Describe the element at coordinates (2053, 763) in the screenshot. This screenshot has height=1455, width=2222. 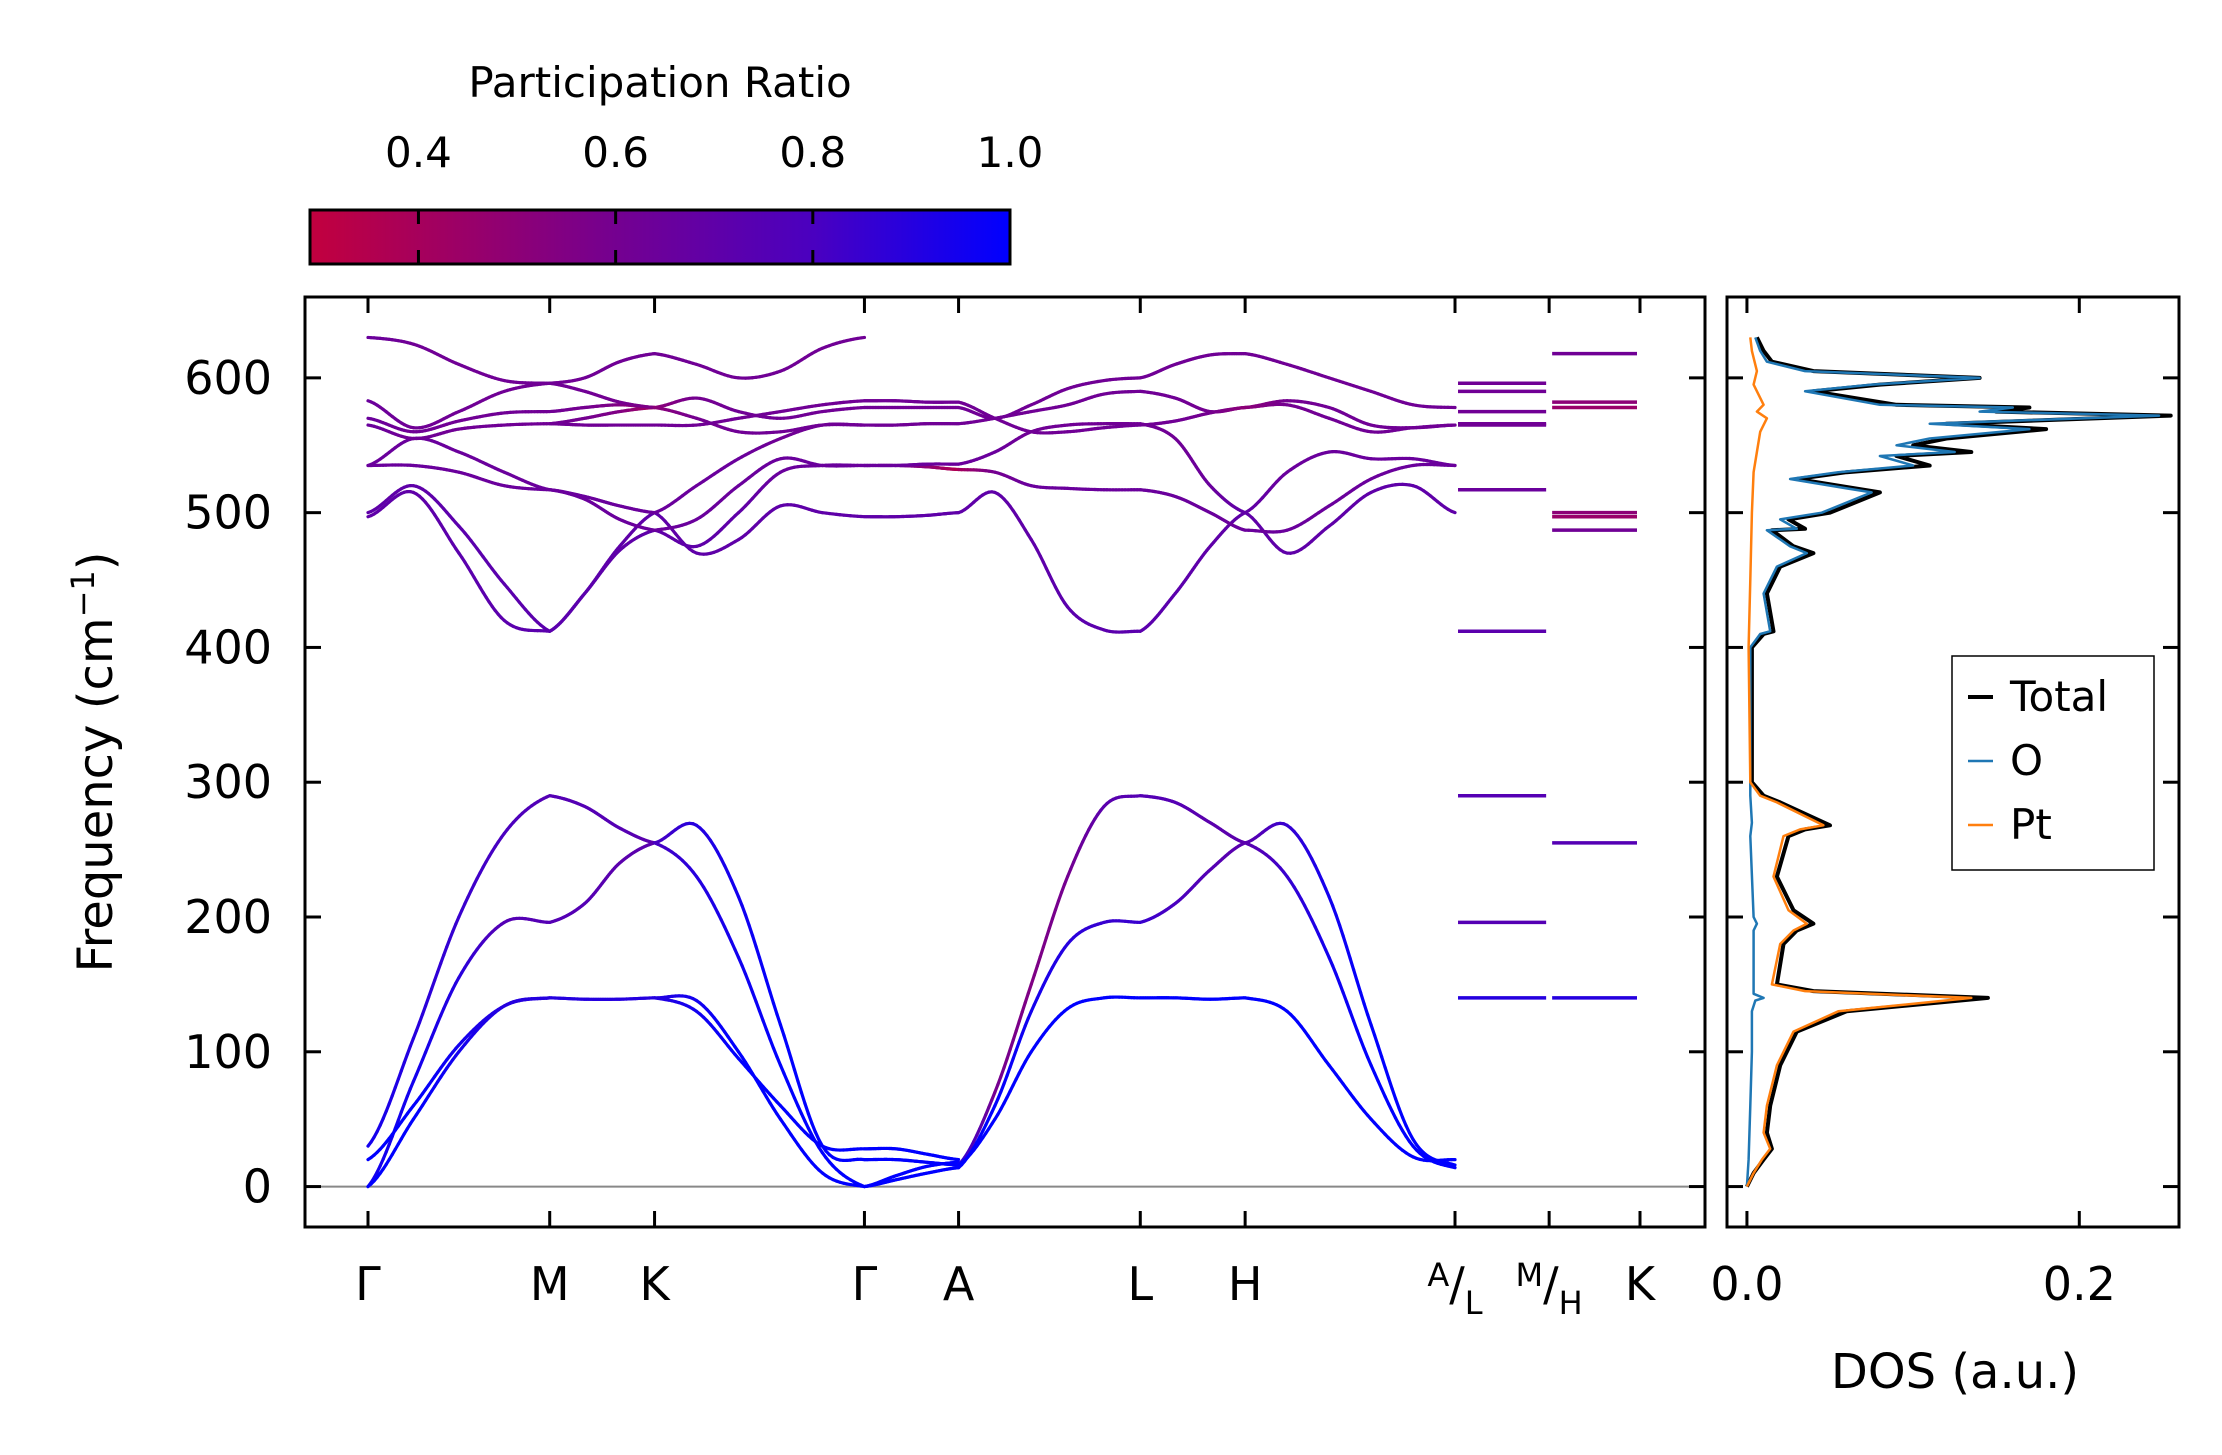
I see `dos-legend: Total O Pt` at that location.